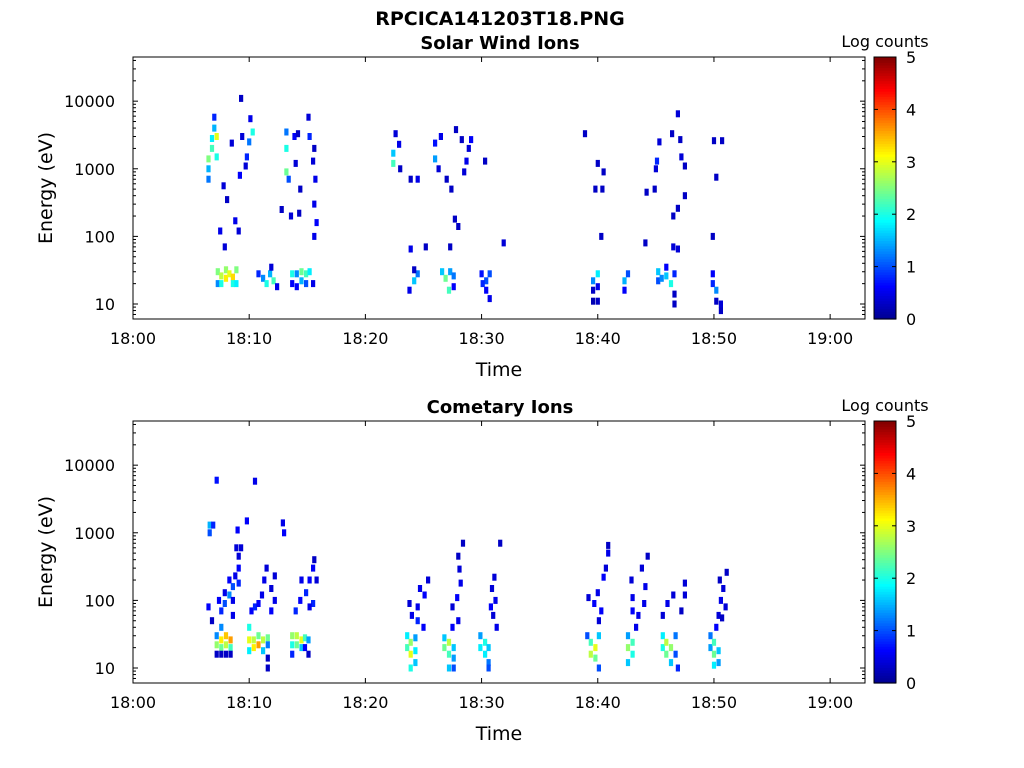  Describe the element at coordinates (830, 338) in the screenshot. I see `x-tick-label: 19:00` at that location.